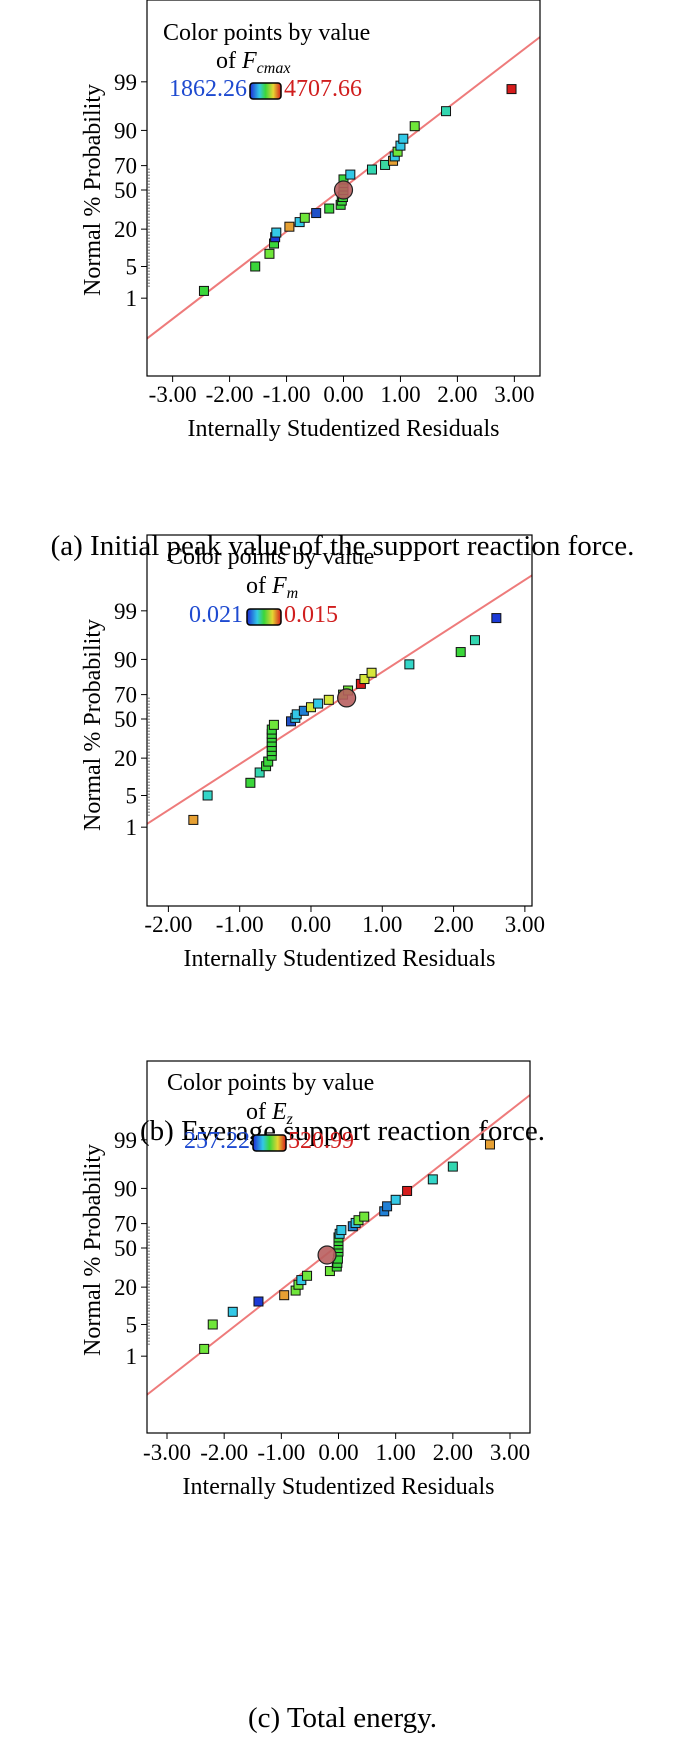  Describe the element at coordinates (311, 615) in the screenshot. I see `legend-max-value: 0.015` at that location.